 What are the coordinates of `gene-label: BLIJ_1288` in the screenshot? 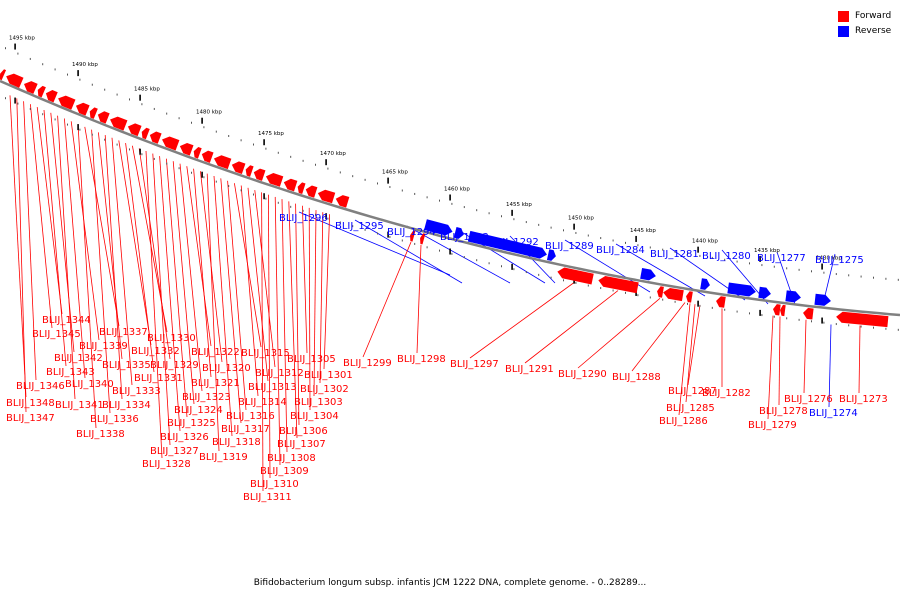 It's located at (636, 377).